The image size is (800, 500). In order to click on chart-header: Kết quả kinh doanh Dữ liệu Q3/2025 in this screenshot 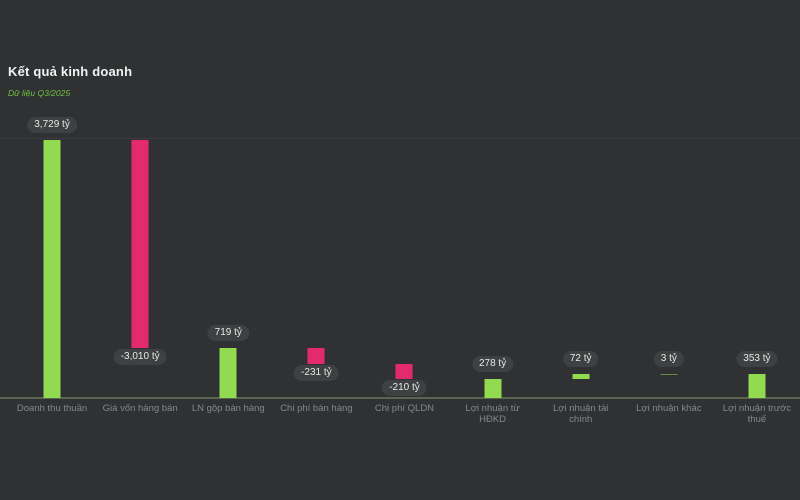, I will do `click(70, 81)`.